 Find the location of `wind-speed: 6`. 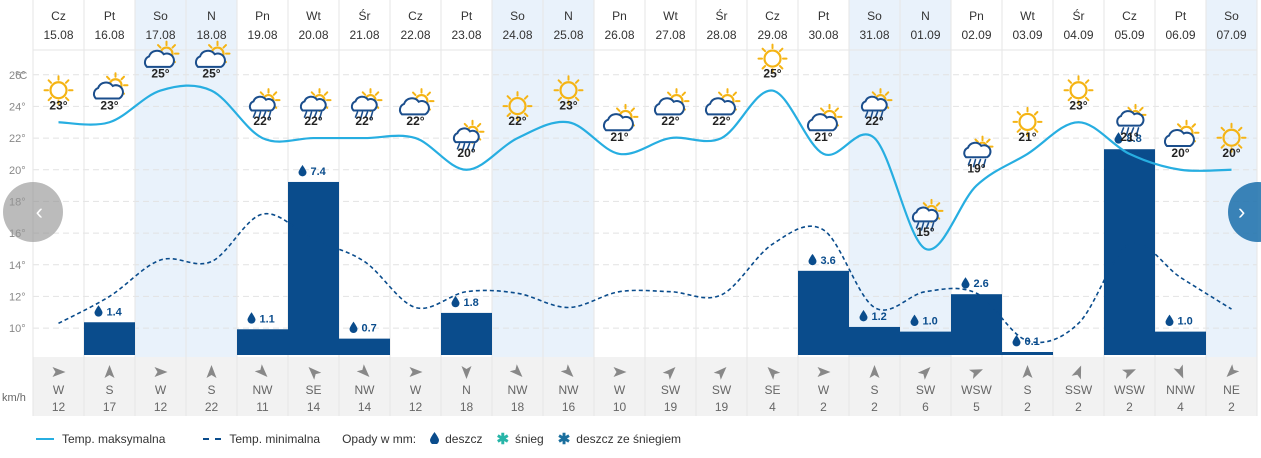

wind-speed: 6 is located at coordinates (925, 407).